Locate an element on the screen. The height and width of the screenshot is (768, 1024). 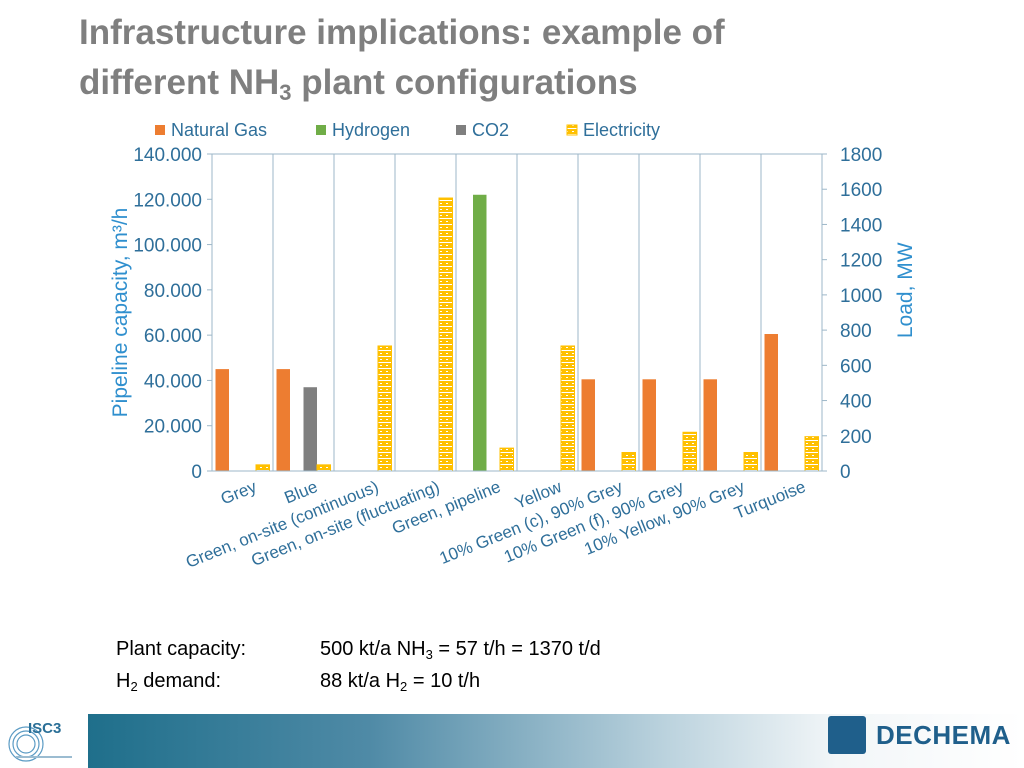
right-tick-label: 1400 is located at coordinates (861, 225).